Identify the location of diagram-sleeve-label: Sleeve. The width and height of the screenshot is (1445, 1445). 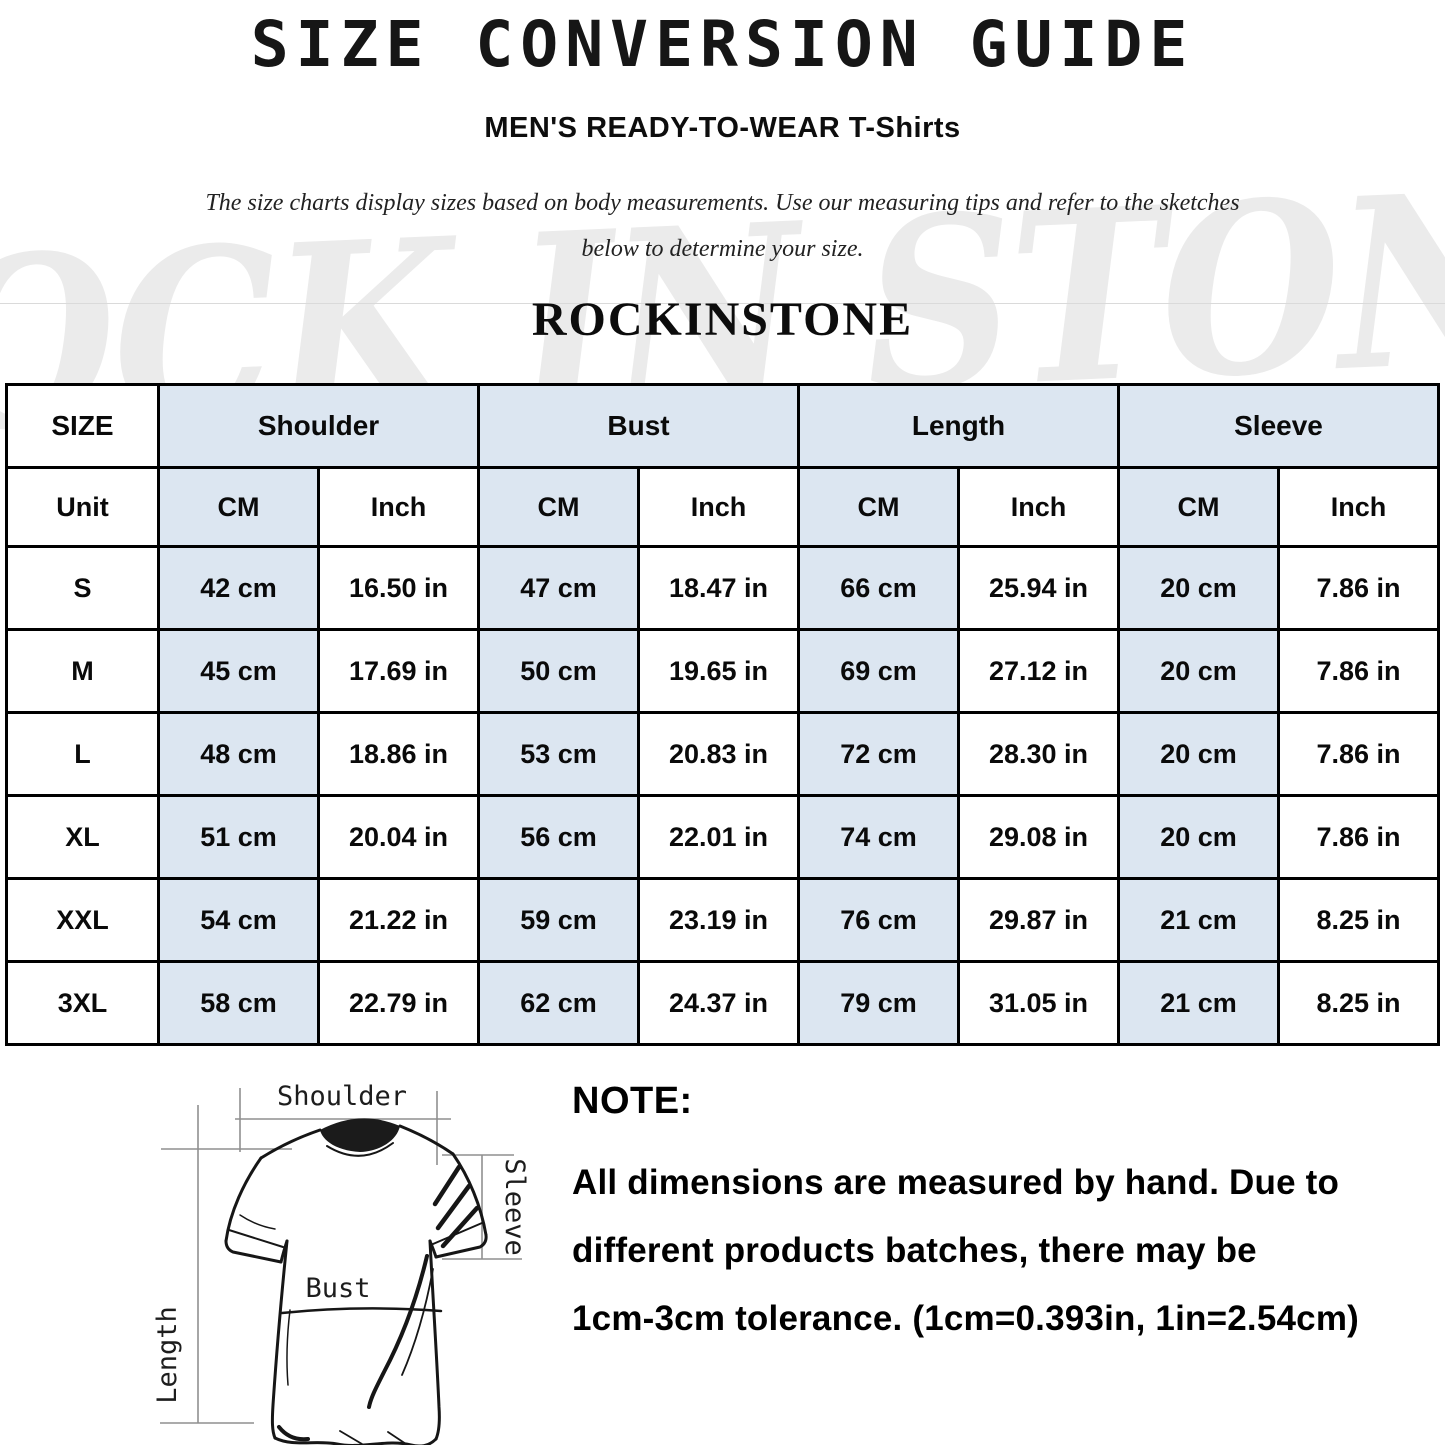
(514, 1207).